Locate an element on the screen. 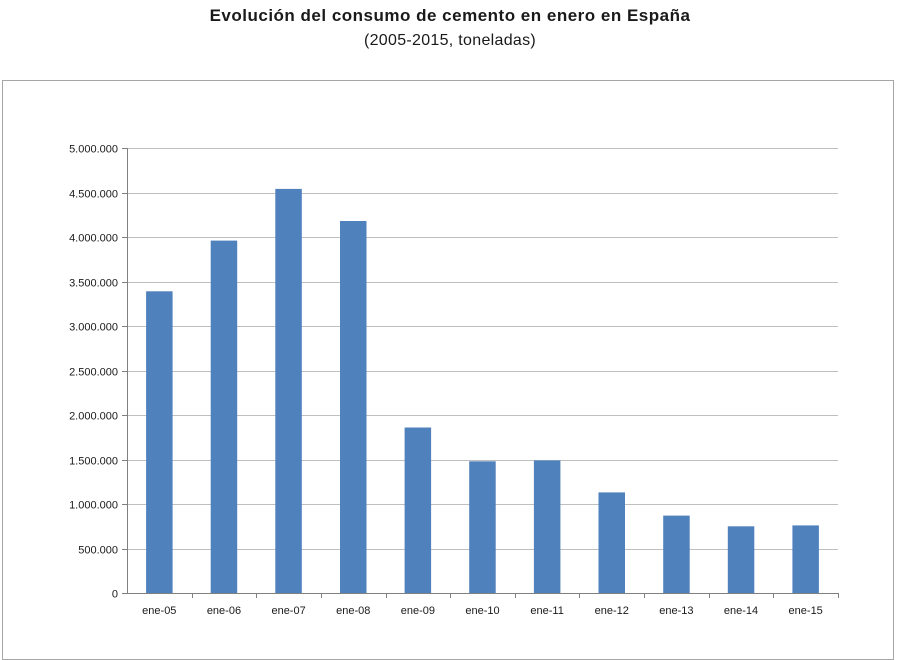 This screenshot has width=900, height=660. x-tick-label: ene-07 is located at coordinates (288, 611).